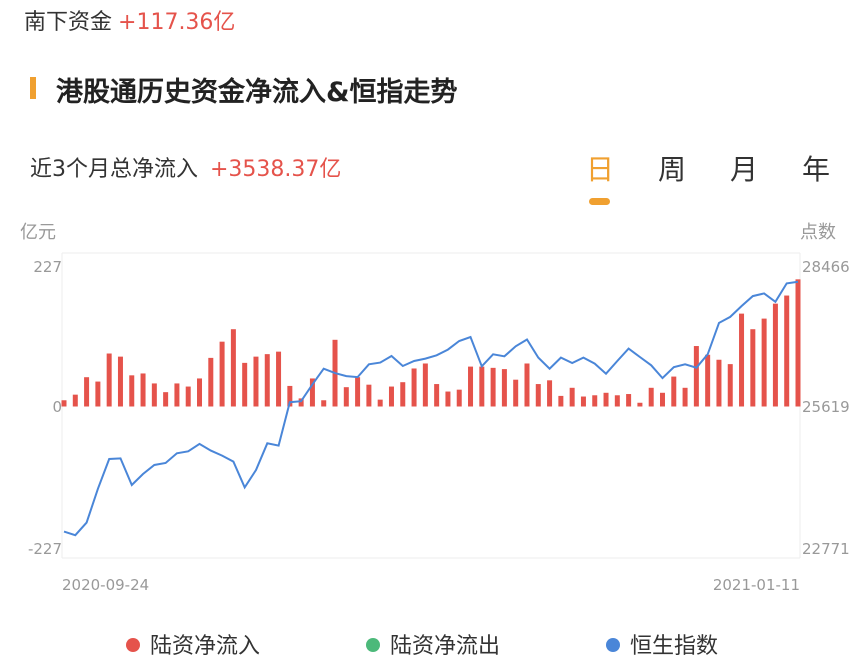 This screenshot has width=864, height=666. Describe the element at coordinates (133, 645) in the screenshot. I see `inflow-dot-icon` at that location.